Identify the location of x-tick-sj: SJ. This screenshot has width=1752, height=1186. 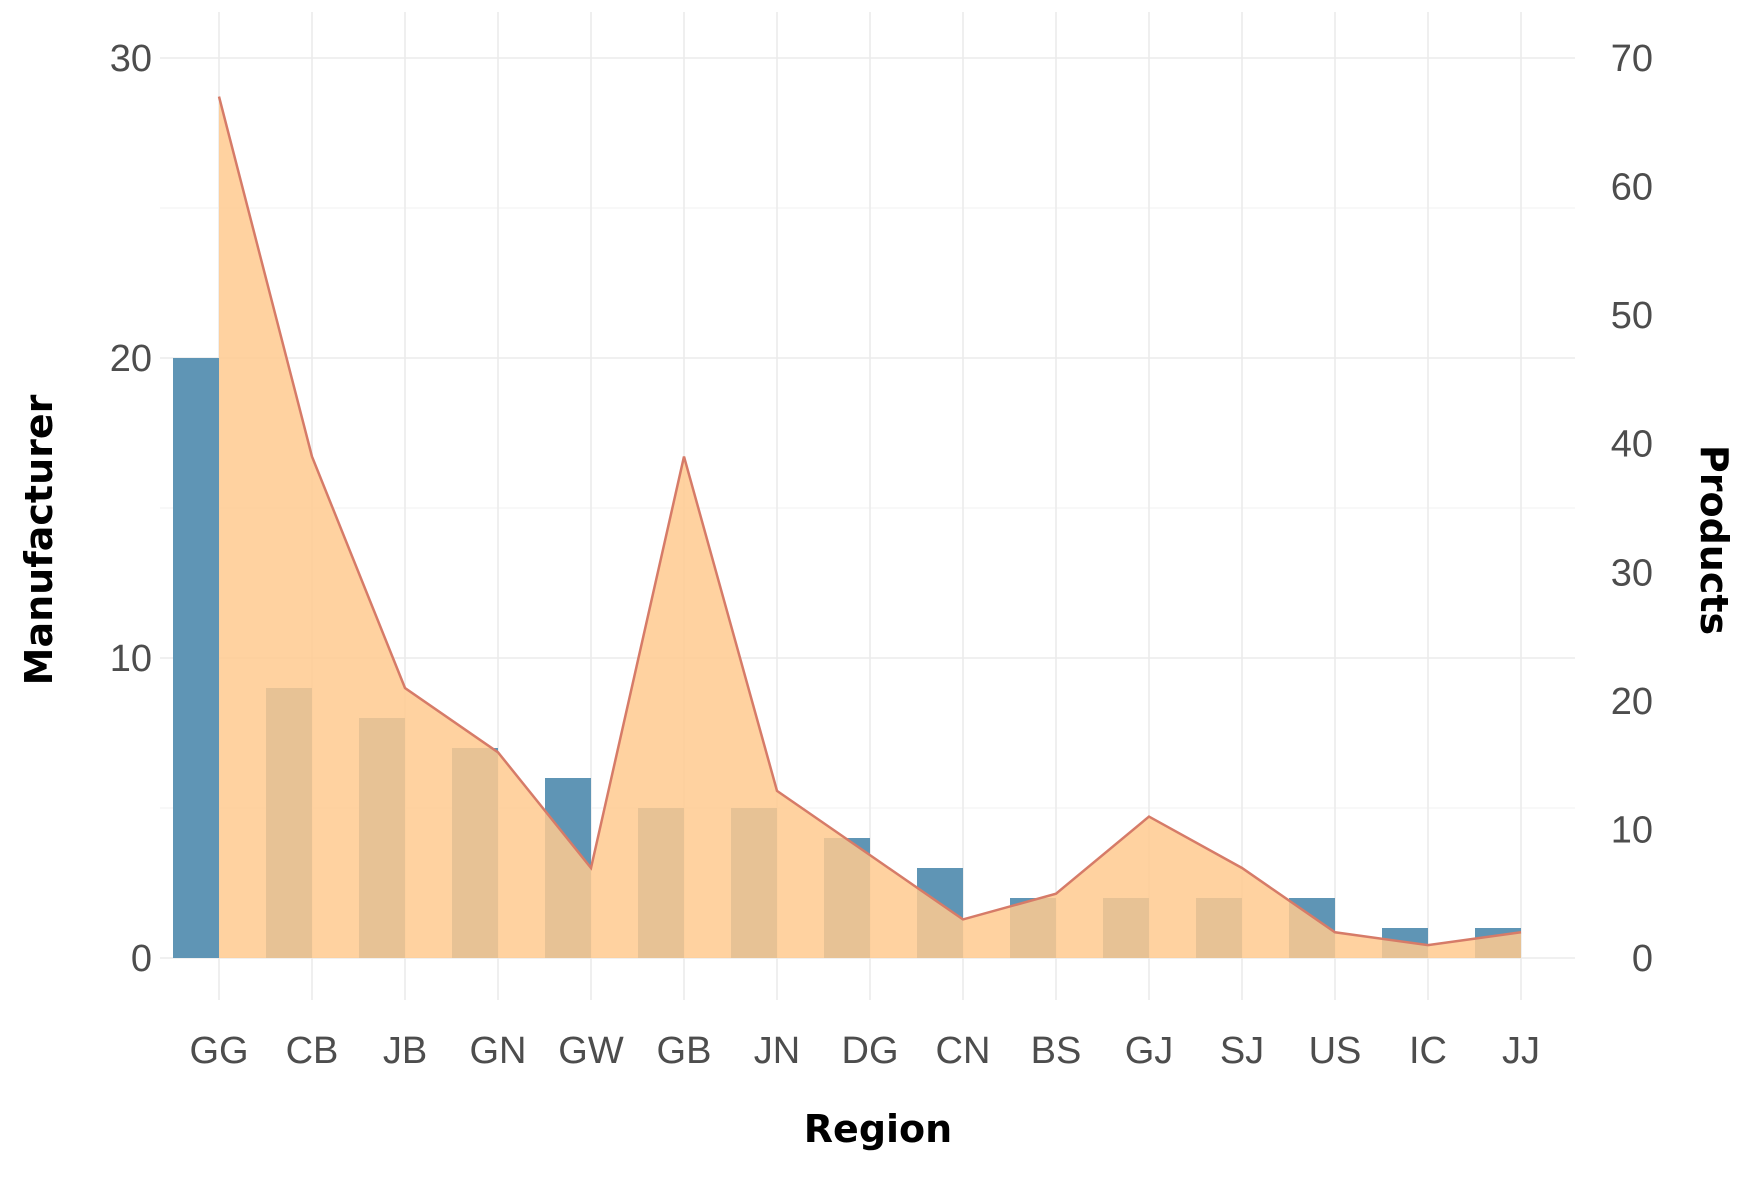
(1242, 1051).